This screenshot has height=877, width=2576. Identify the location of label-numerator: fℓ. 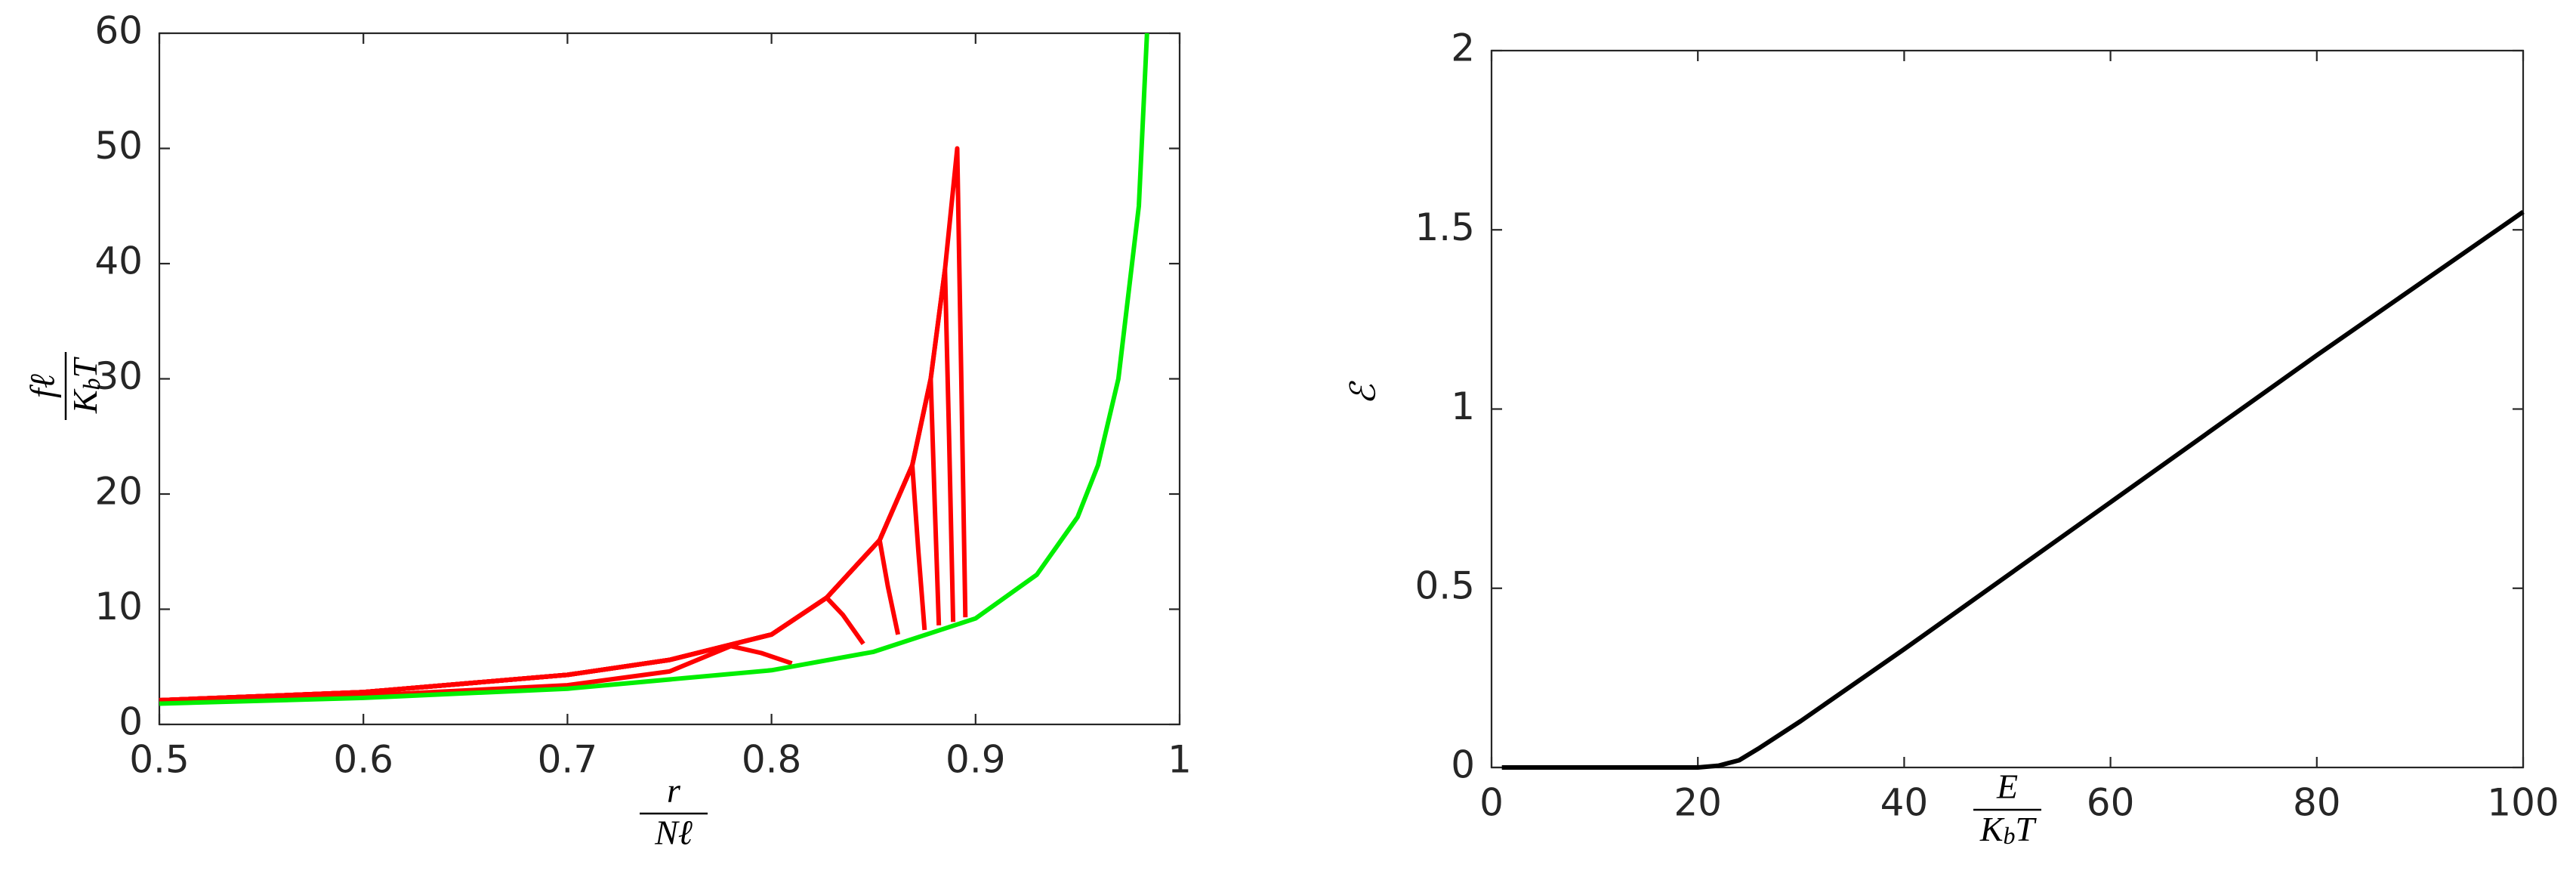
(42, 386).